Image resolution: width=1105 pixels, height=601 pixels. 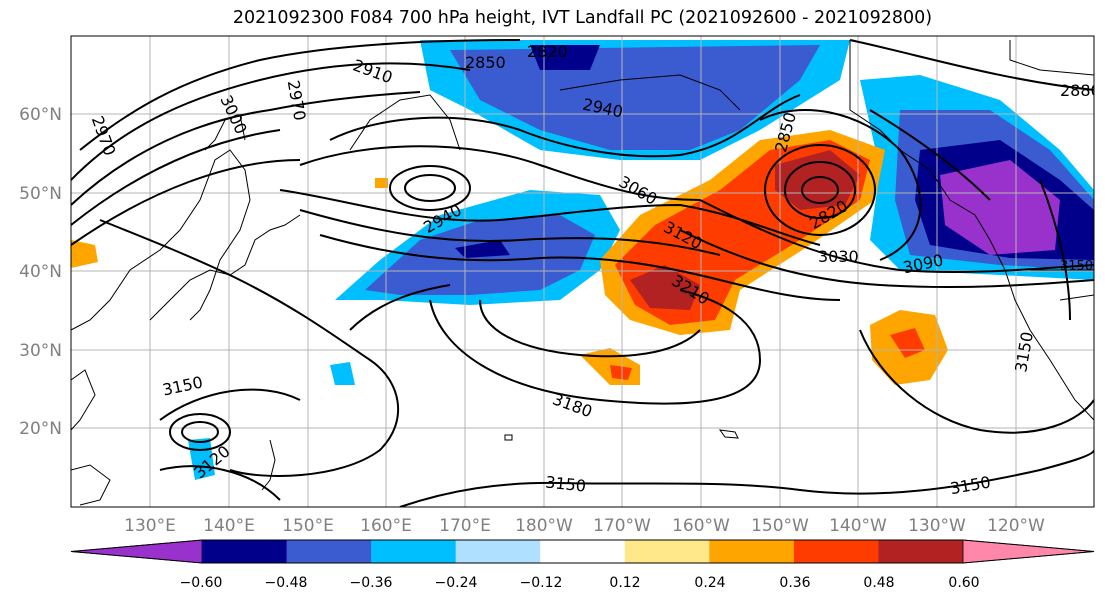 I want to click on colorbar-extend-high, so click(x=1028, y=551).